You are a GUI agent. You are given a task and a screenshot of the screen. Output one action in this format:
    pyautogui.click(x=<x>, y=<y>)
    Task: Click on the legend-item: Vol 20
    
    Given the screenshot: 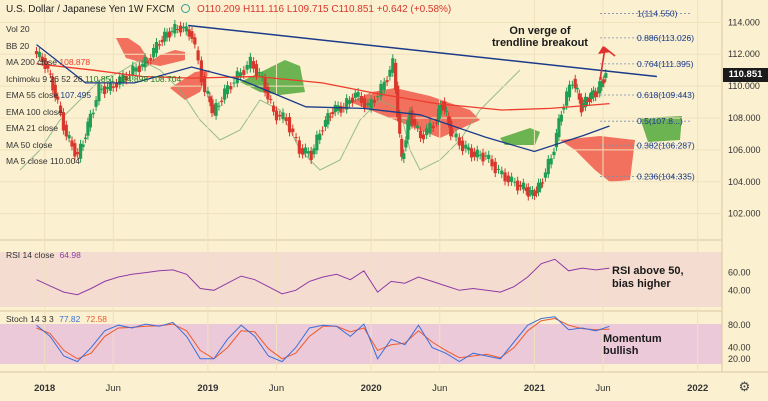 What is the action you would take?
    pyautogui.click(x=93, y=29)
    